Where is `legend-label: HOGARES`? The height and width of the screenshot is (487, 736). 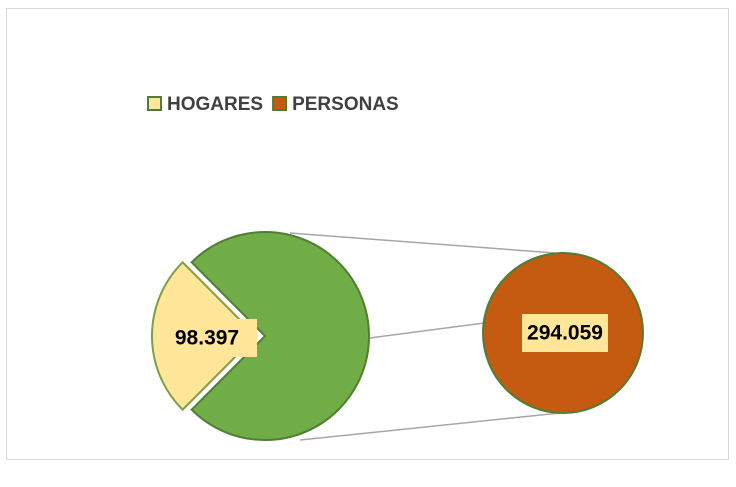 legend-label: HOGARES is located at coordinates (215, 104).